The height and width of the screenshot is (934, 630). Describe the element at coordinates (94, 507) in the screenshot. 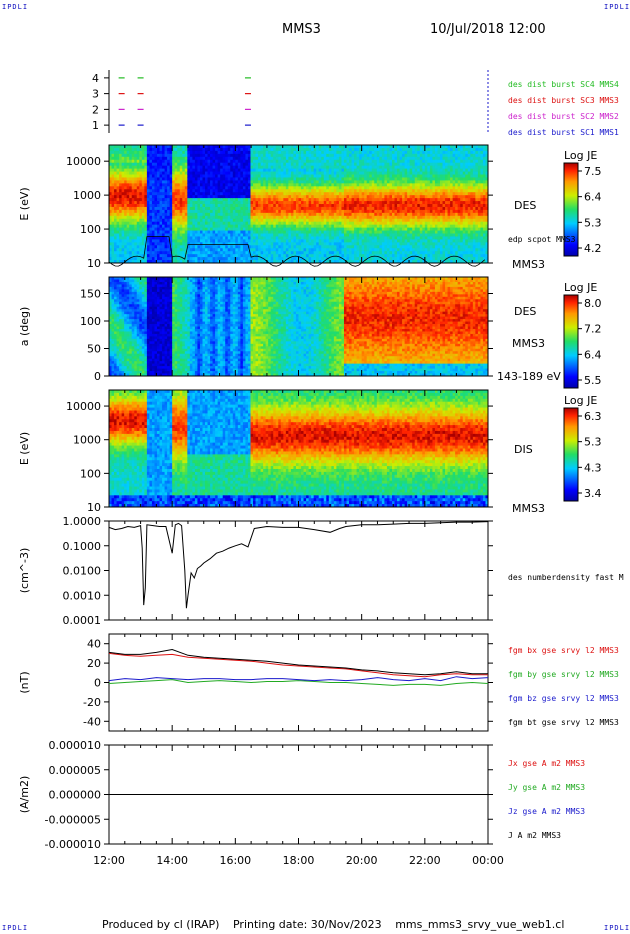

I see `dis_energy-ytick-label-3: 10` at that location.